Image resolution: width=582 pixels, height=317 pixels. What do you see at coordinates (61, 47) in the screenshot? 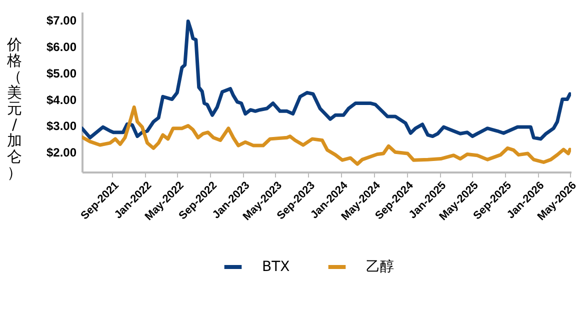
I see `y-tick-label: $6.00` at bounding box center [61, 47].